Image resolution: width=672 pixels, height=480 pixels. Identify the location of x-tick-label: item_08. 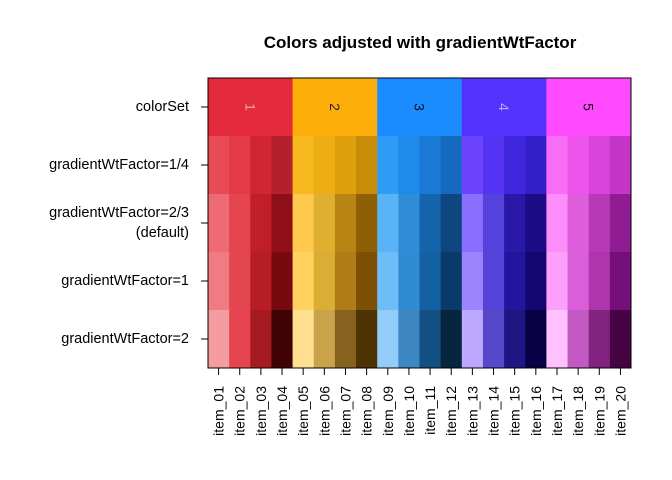
(367, 411).